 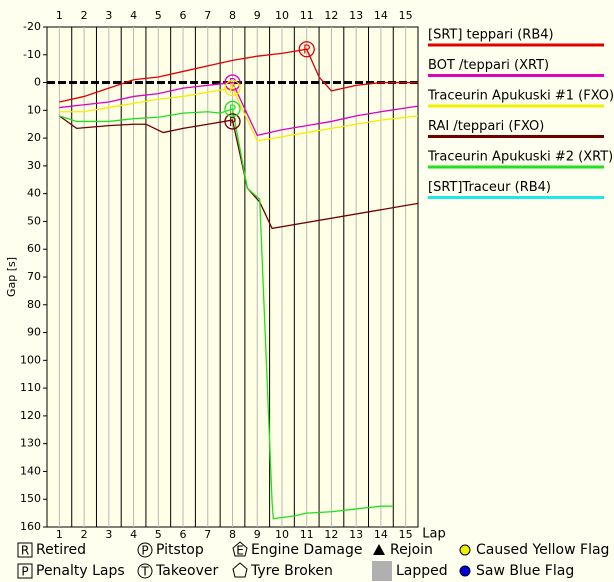 I want to click on legend-symbol: E, so click(x=240, y=551).